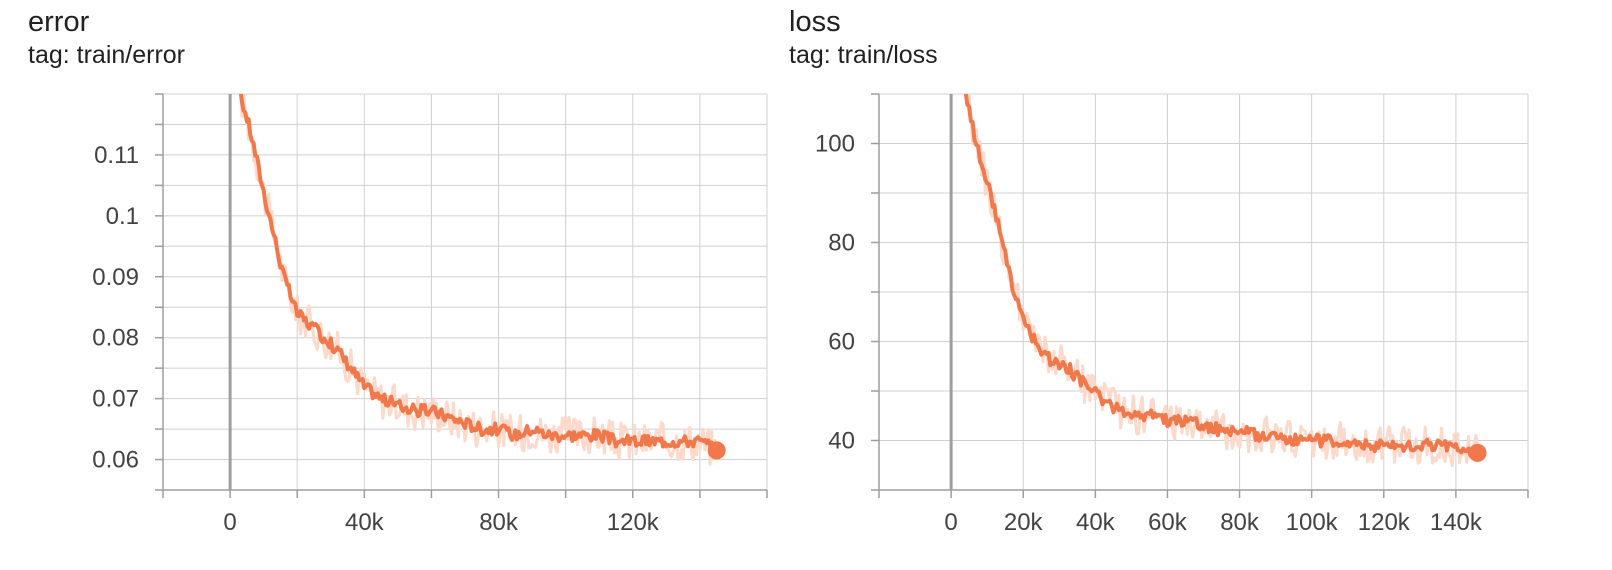 The width and height of the screenshot is (1612, 570). Describe the element at coordinates (115, 399) in the screenshot. I see `y-tick-label: 0.07` at that location.